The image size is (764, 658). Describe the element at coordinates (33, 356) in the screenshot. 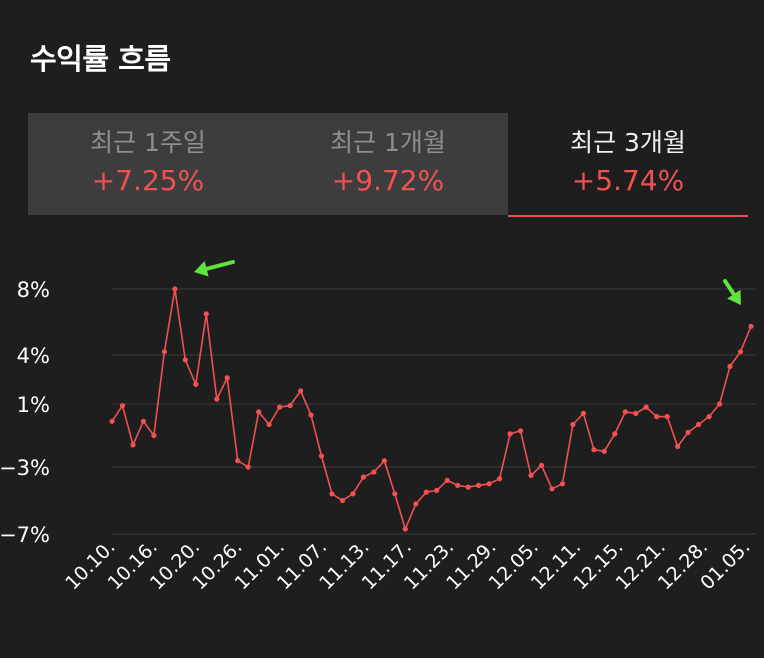

I see `y-tick-label: 4%` at that location.